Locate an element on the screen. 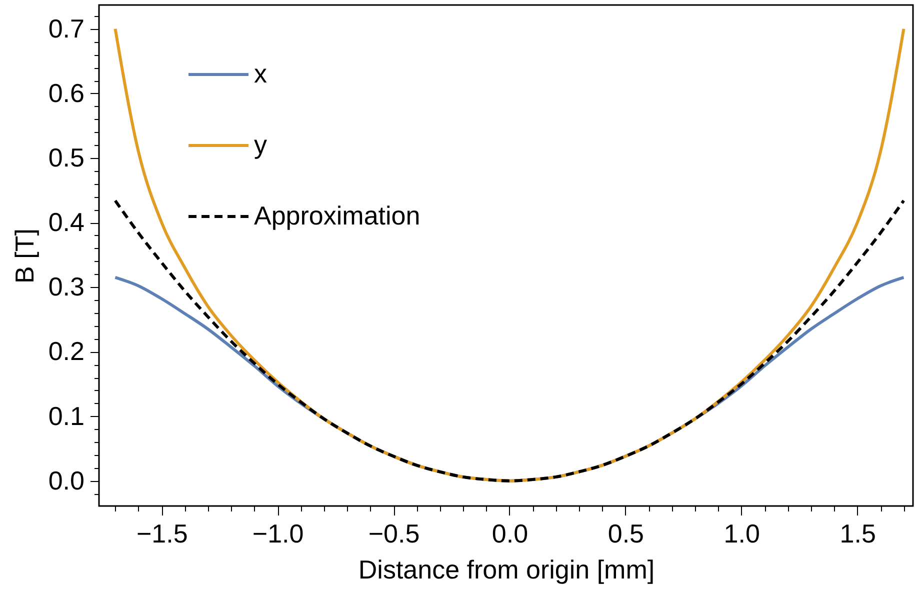 The height and width of the screenshot is (602, 915). x-tick-label: 0.0 is located at coordinates (510, 533).